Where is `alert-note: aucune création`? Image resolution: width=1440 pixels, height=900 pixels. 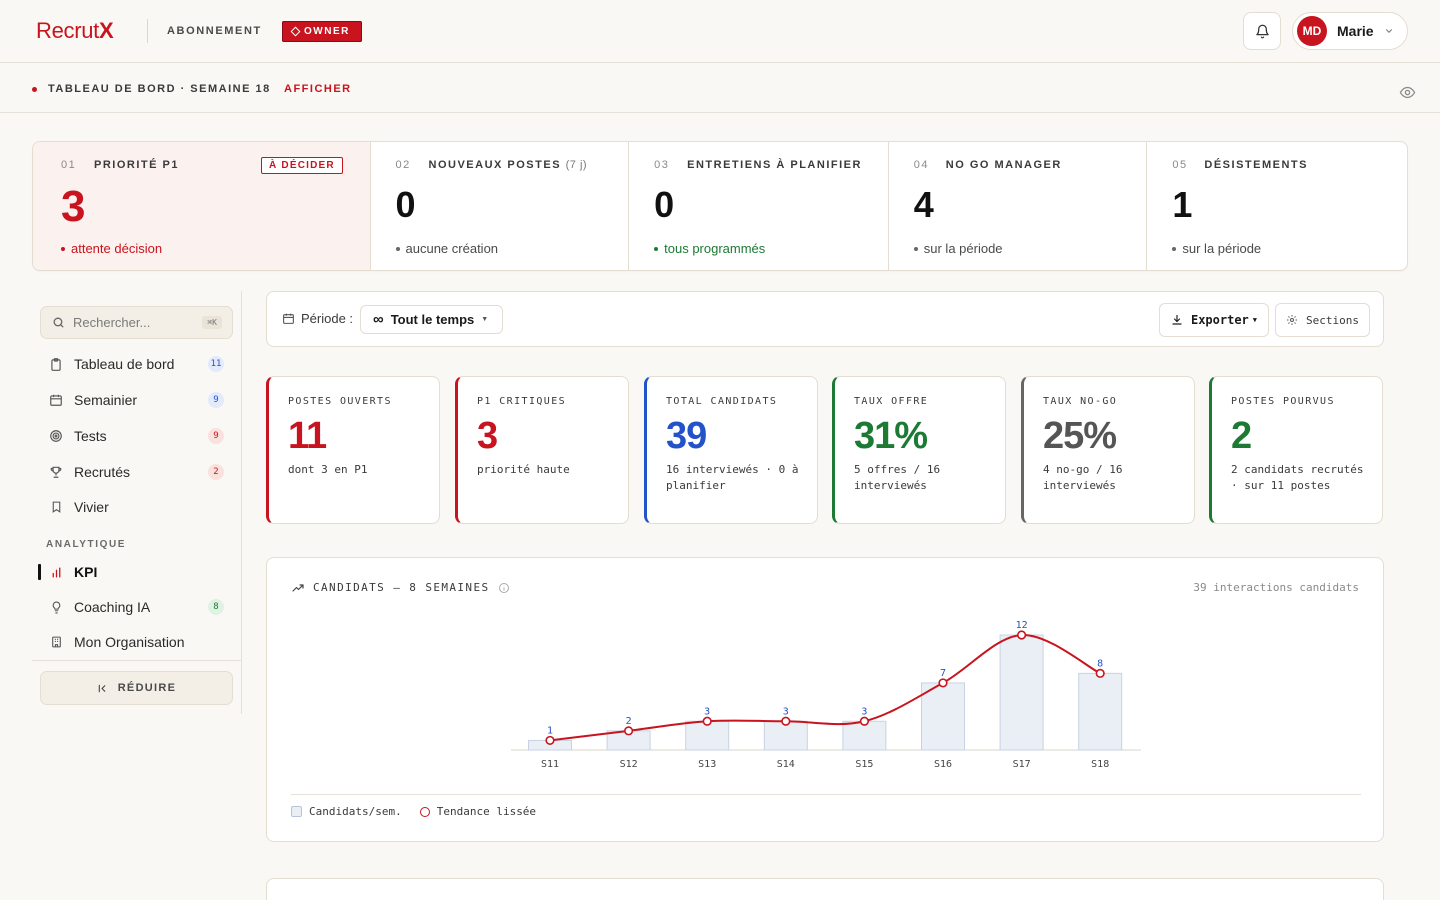 alert-note: aucune création is located at coordinates (446, 248).